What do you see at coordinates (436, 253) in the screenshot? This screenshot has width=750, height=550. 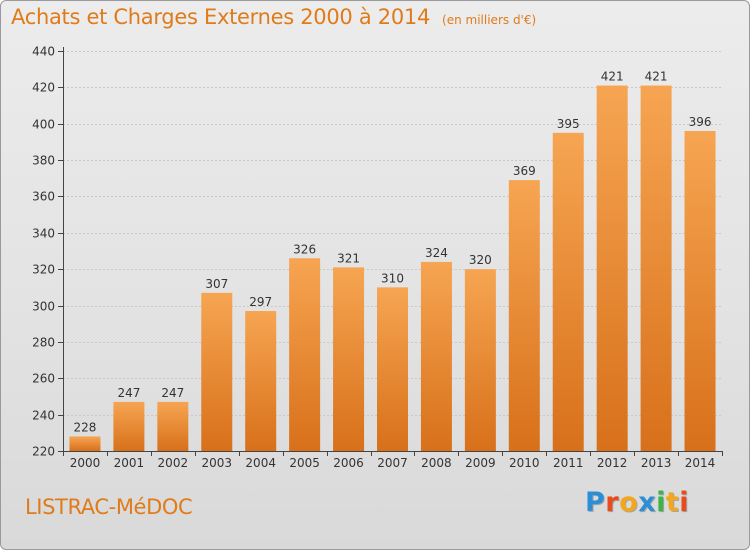 I see `bar-value-label: 324` at bounding box center [436, 253].